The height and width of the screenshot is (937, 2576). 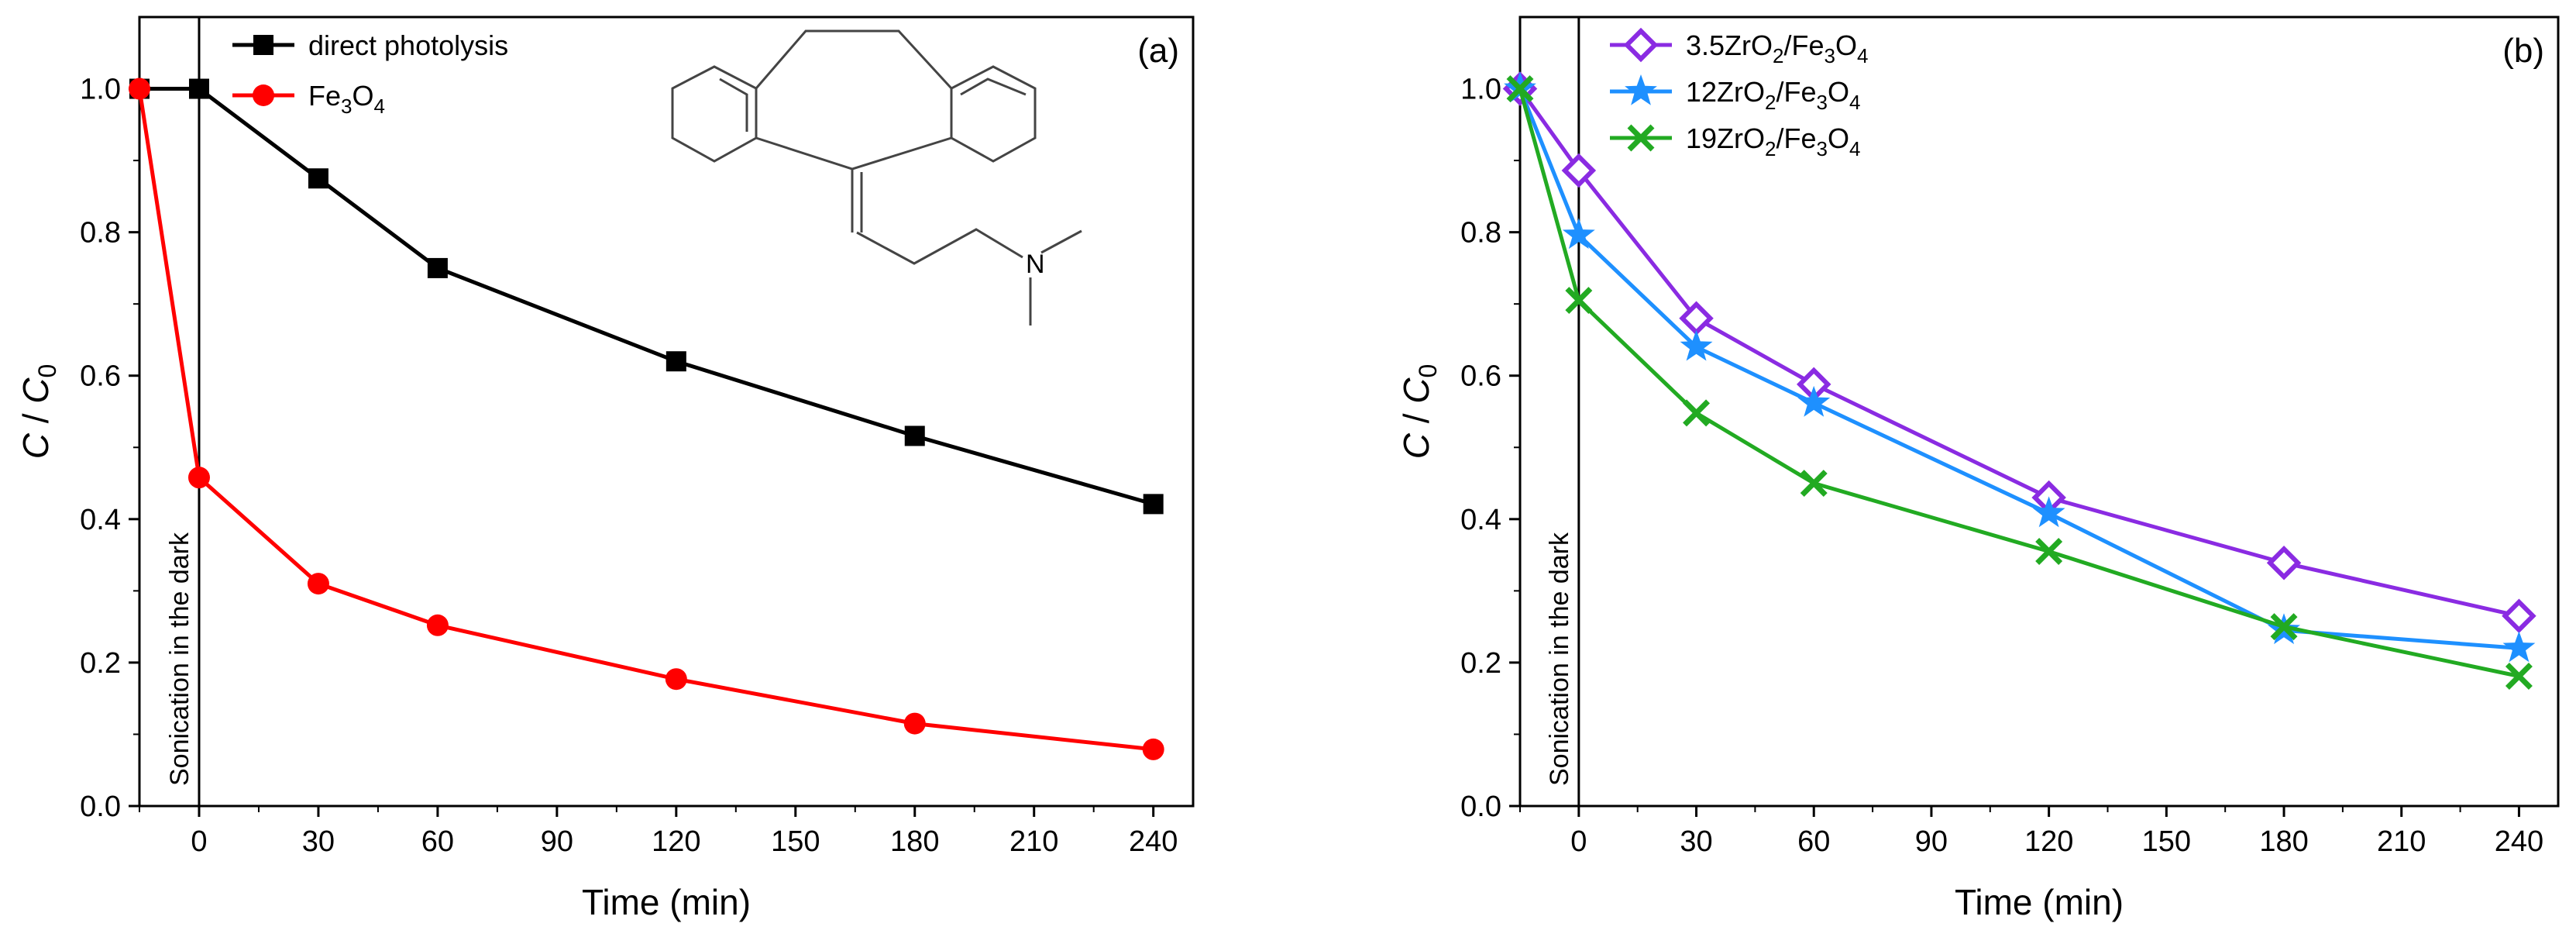 I want to click on legend-label: 3.5ZrO2/Fe3O4, so click(x=1777, y=48).